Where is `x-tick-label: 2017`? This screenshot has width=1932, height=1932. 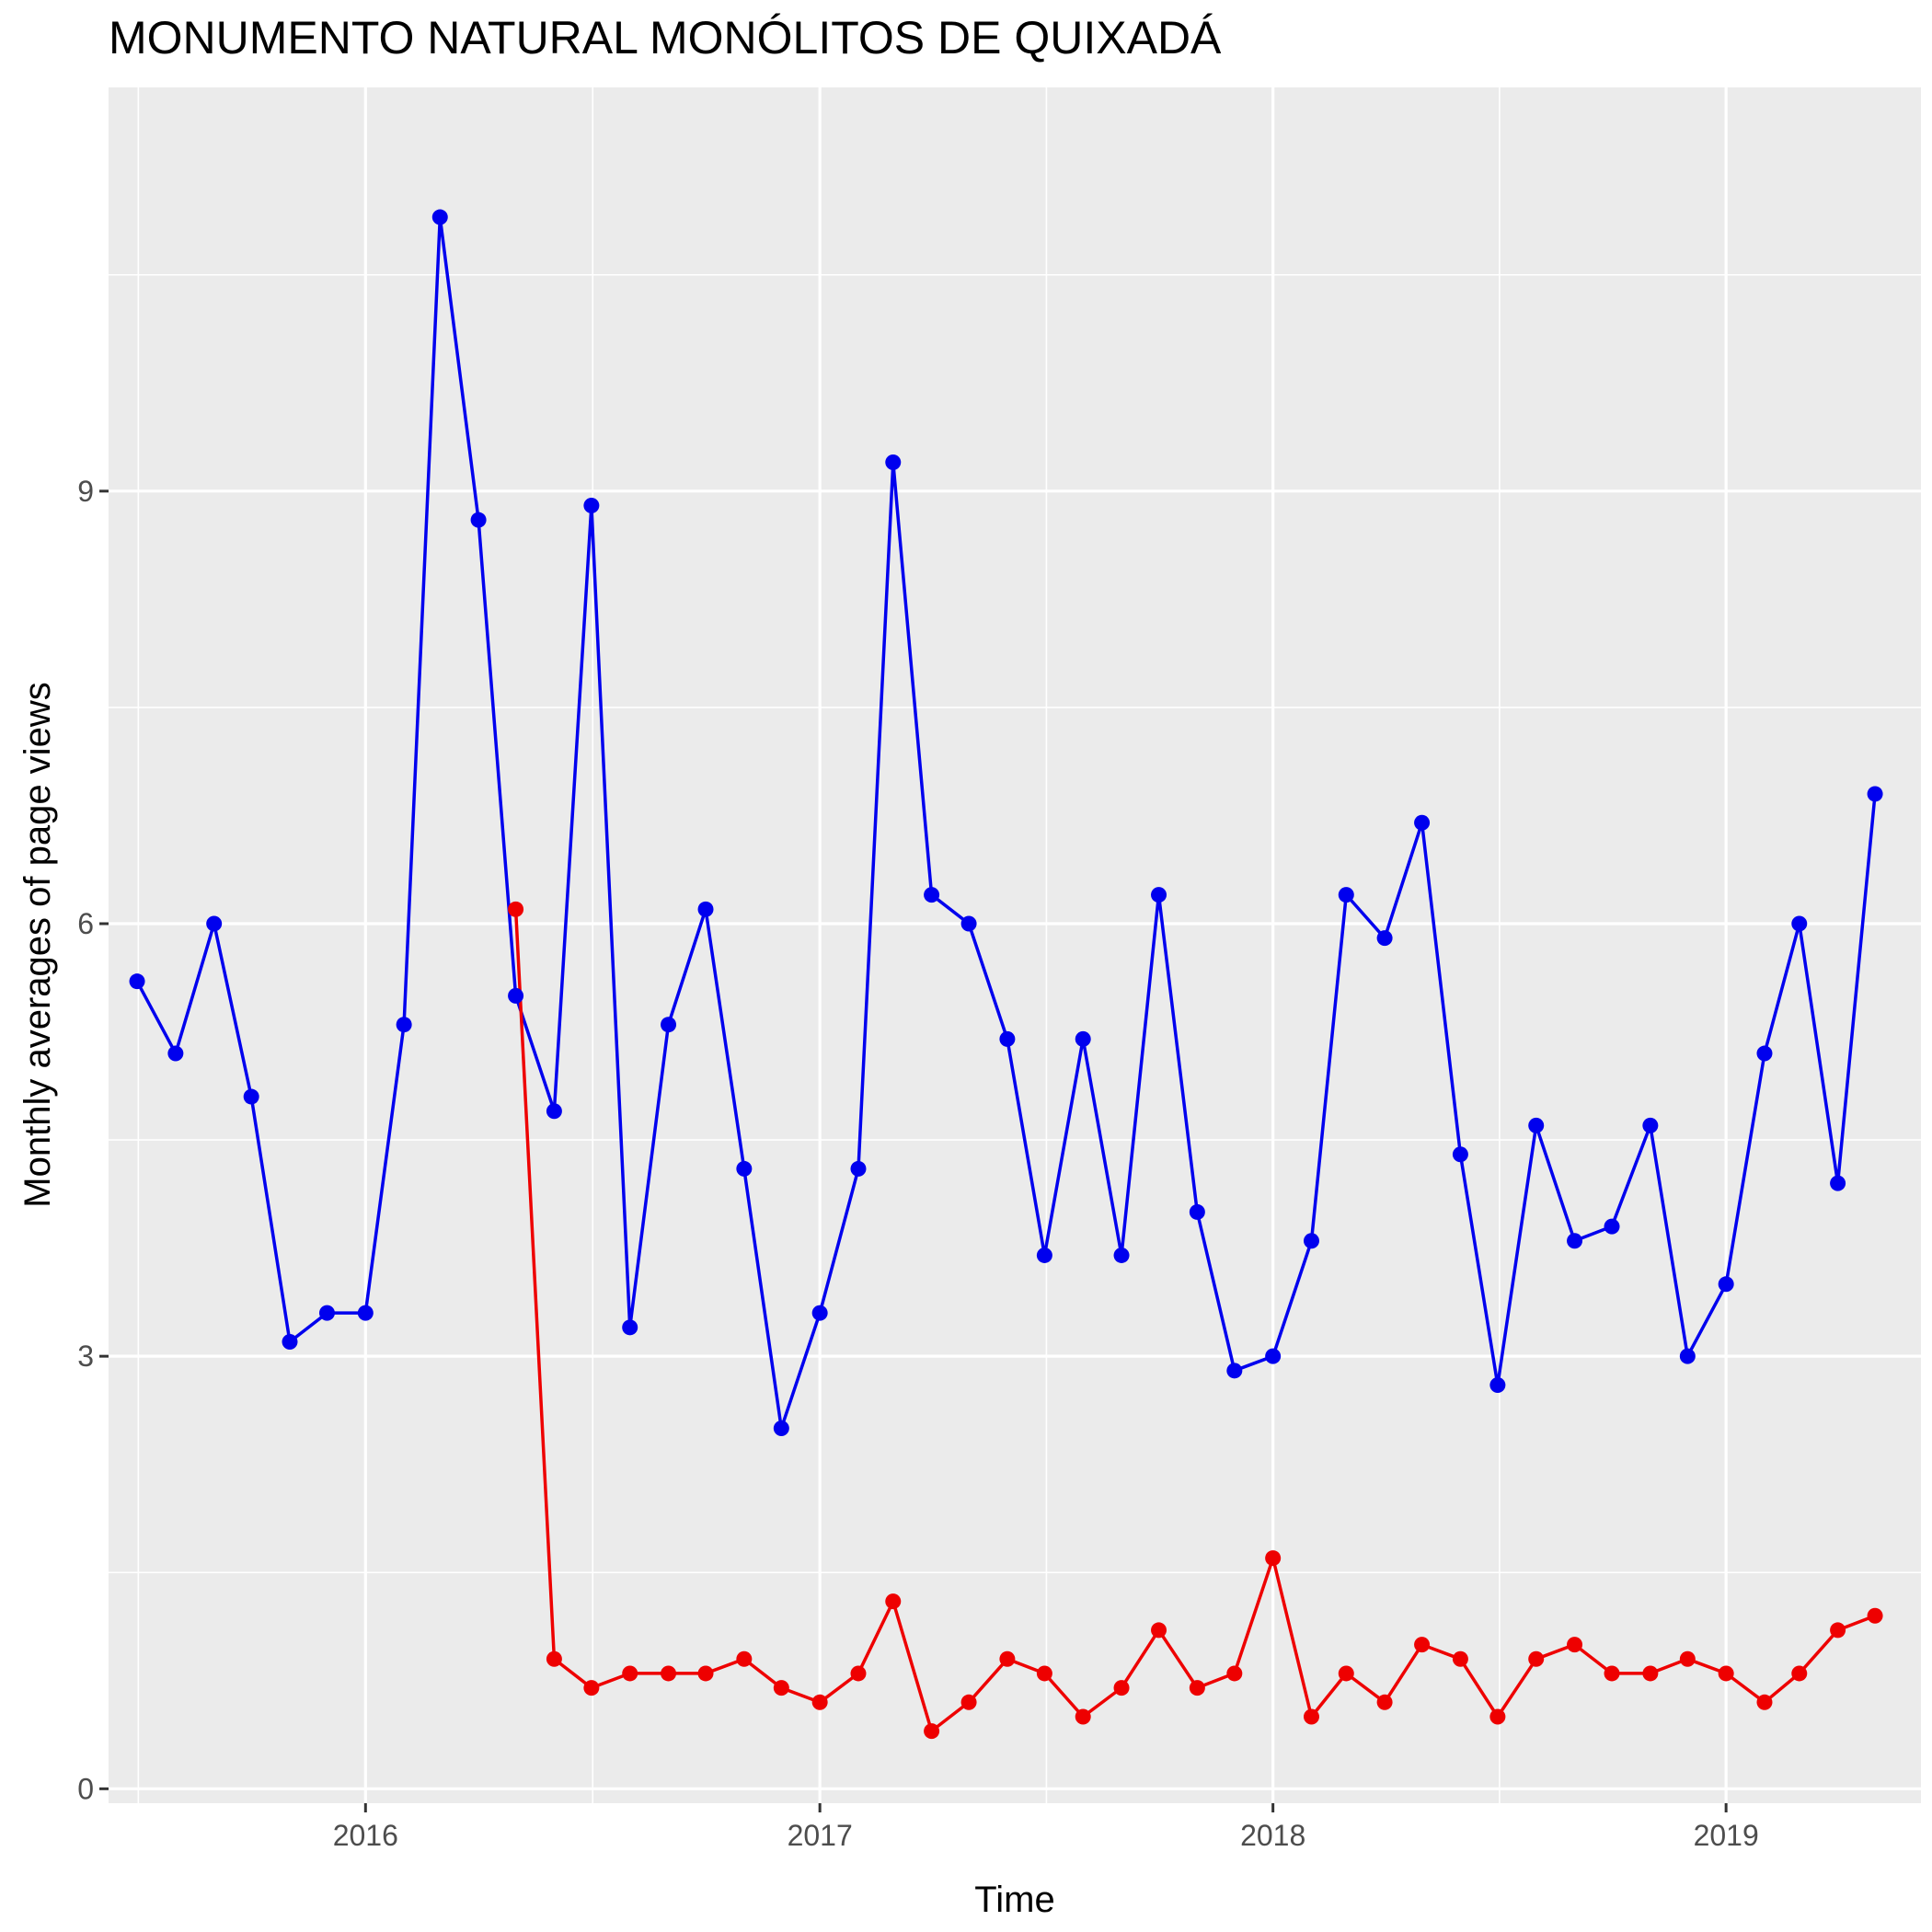 x-tick-label: 2017 is located at coordinates (820, 1835).